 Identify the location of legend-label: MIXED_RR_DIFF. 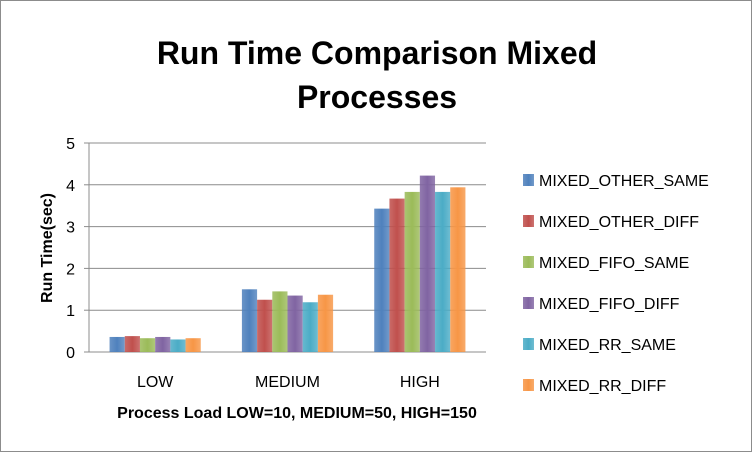
(602, 386).